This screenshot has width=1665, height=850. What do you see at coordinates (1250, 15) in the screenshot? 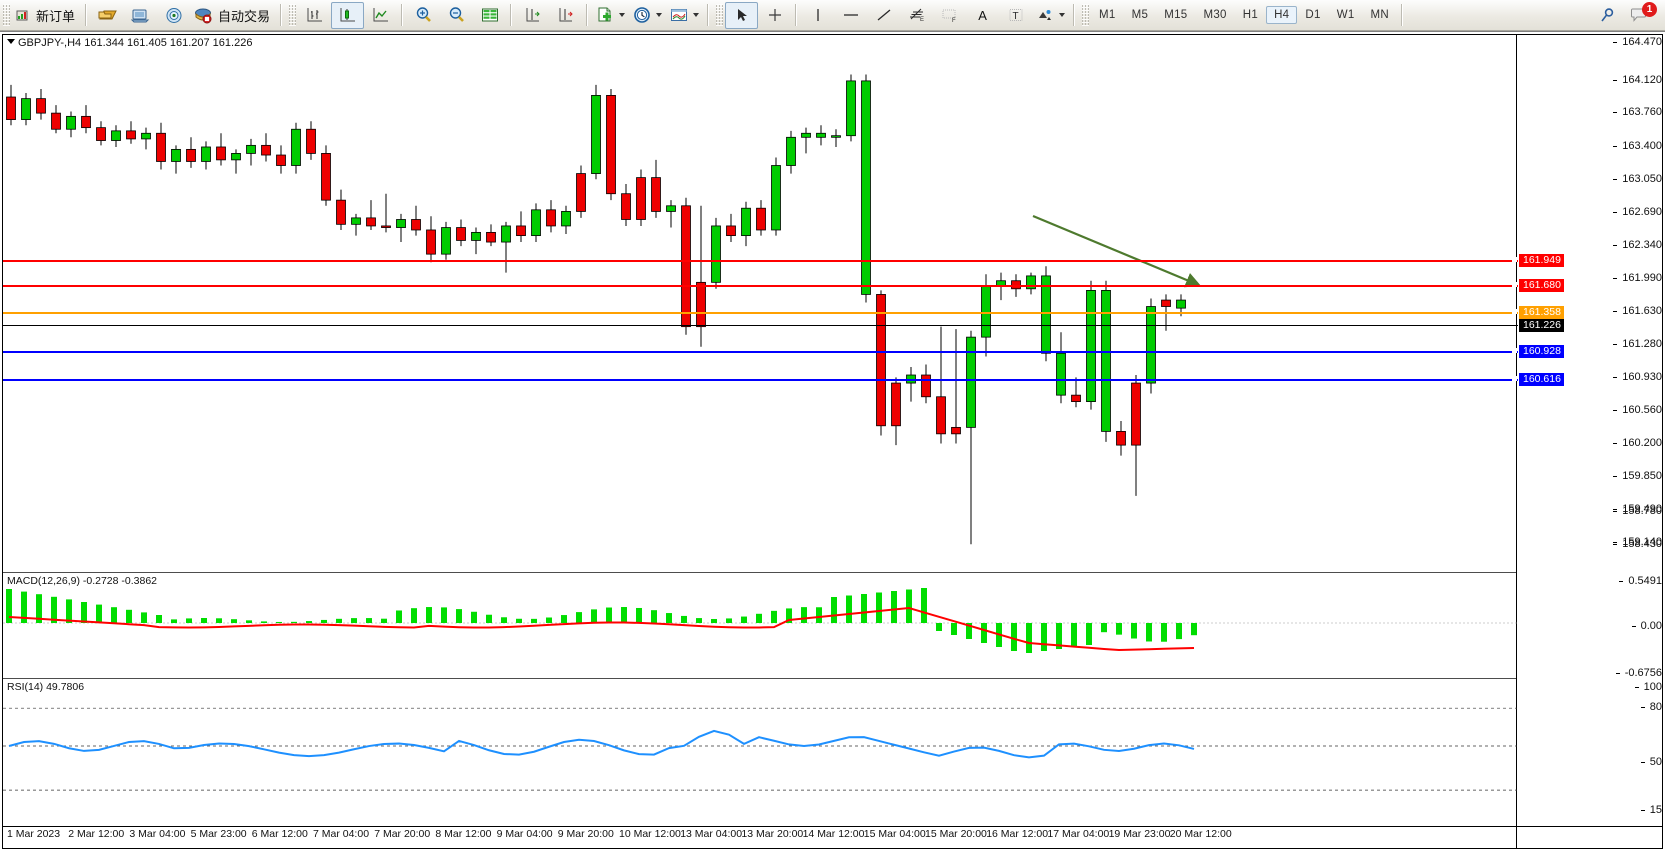
I see `timeframe-h1: H1` at bounding box center [1250, 15].